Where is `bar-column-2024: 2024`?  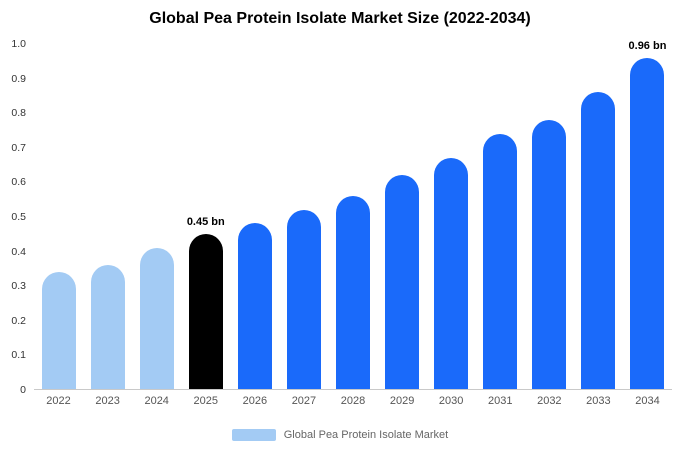
bar-column-2024: 2024 is located at coordinates (156, 225).